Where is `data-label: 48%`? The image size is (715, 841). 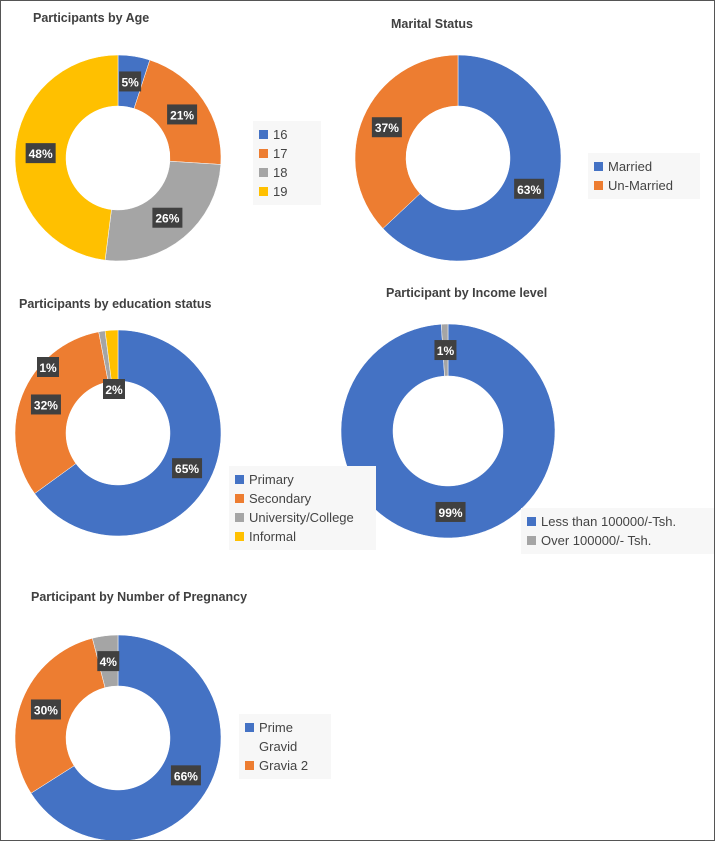
data-label: 48% is located at coordinates (41, 154).